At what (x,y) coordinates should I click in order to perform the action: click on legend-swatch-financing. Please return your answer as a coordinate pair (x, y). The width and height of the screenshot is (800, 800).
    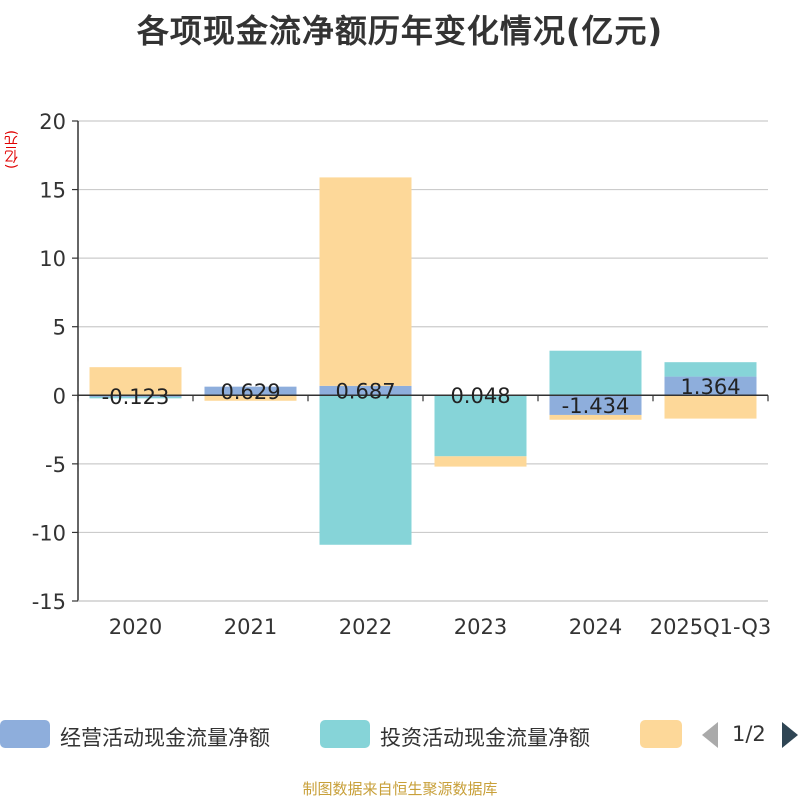
    Looking at the image, I should click on (661, 734).